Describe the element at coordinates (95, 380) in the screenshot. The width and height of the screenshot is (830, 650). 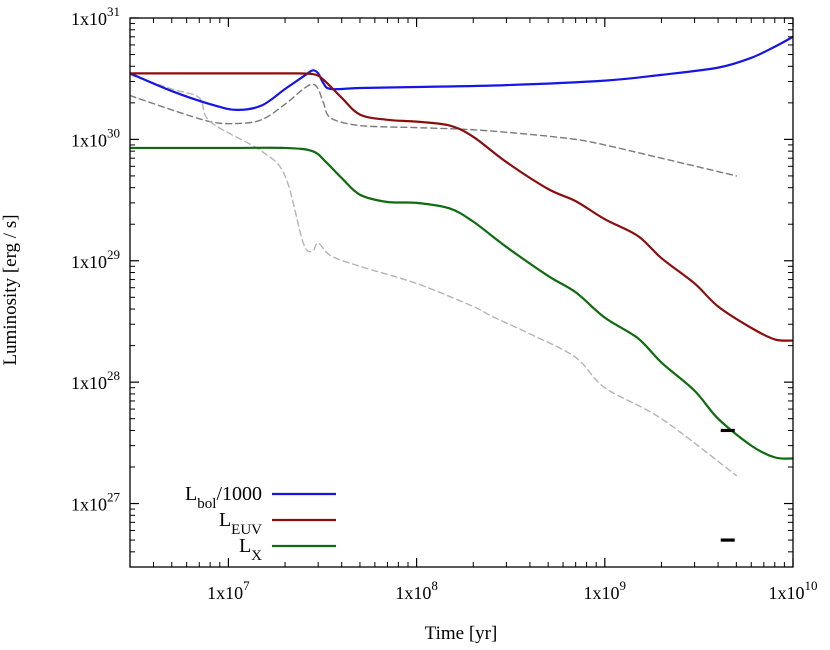
I see `y-tick-label: 1x10²⁸` at that location.